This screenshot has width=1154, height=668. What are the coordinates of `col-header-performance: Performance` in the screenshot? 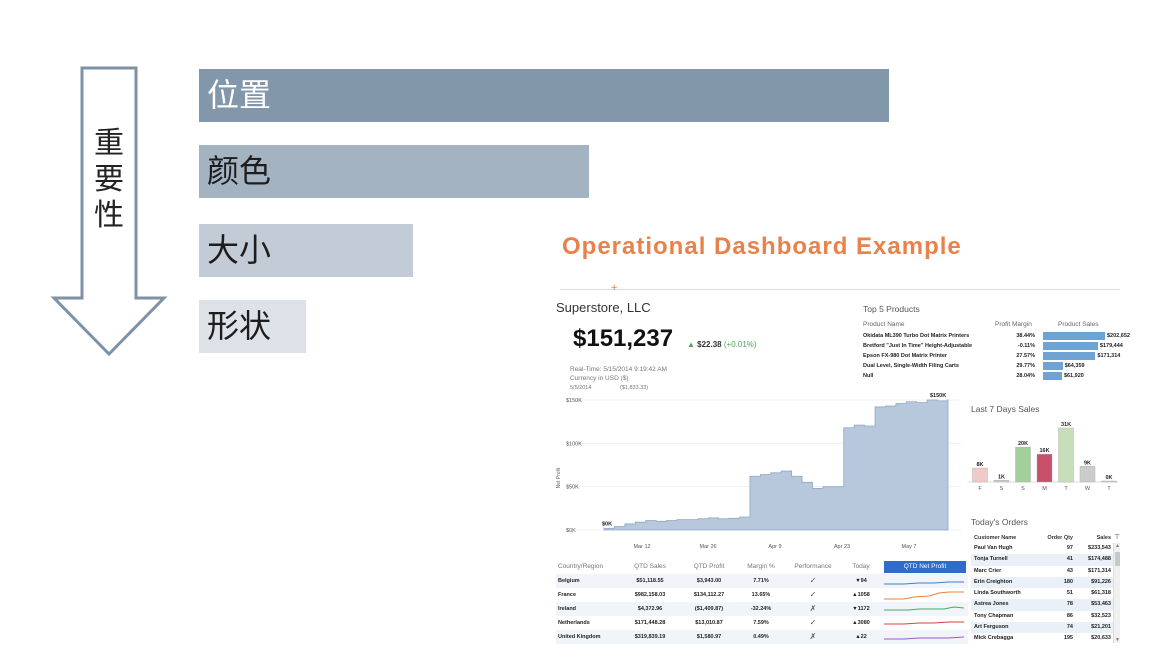 It's located at (813, 566).